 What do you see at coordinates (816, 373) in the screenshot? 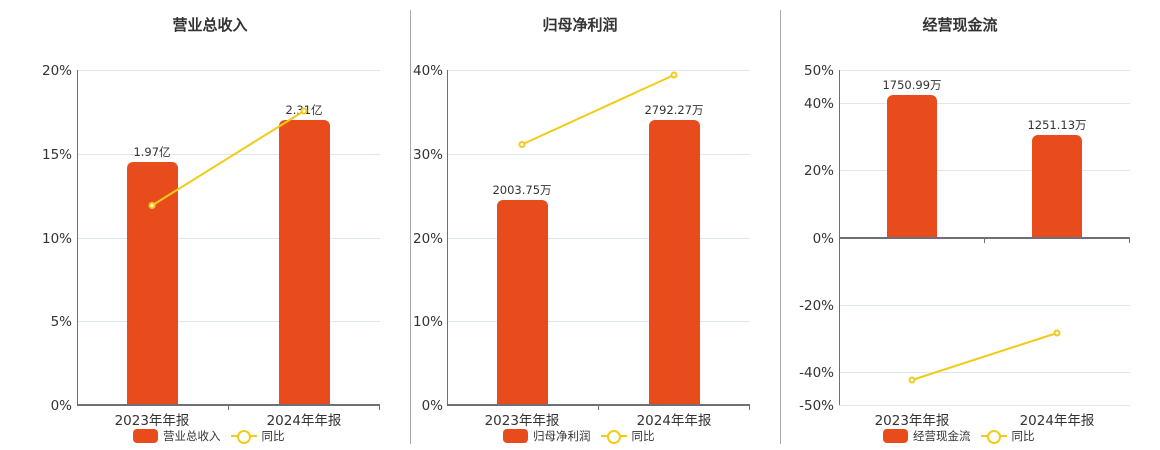
I see `svg-text: -40%` at bounding box center [816, 373].